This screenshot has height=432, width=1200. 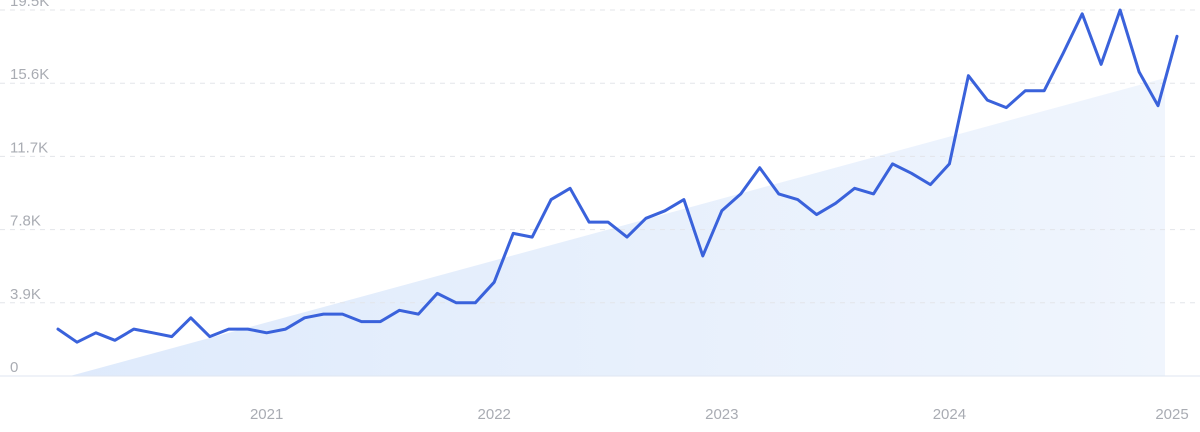 What do you see at coordinates (29, 74) in the screenshot?
I see `y-tick-label: 15.6K` at bounding box center [29, 74].